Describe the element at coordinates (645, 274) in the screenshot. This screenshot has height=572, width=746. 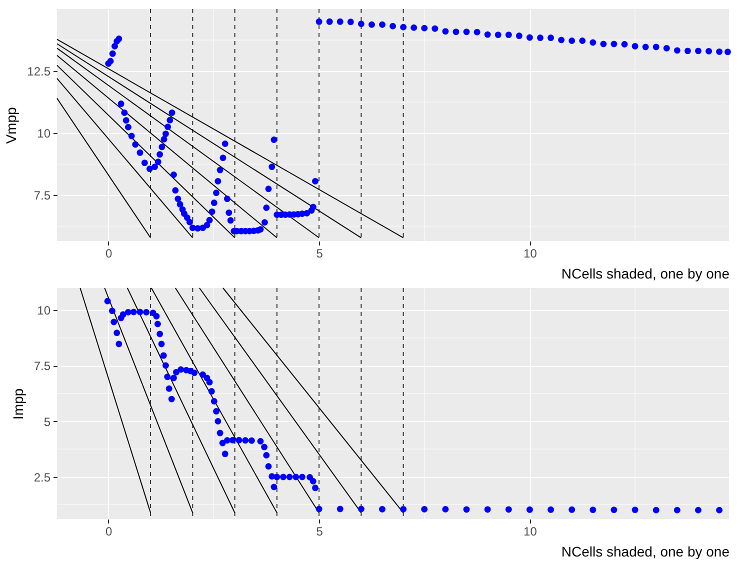
I see `x-axis-title: NCells shaded, one by one` at that location.